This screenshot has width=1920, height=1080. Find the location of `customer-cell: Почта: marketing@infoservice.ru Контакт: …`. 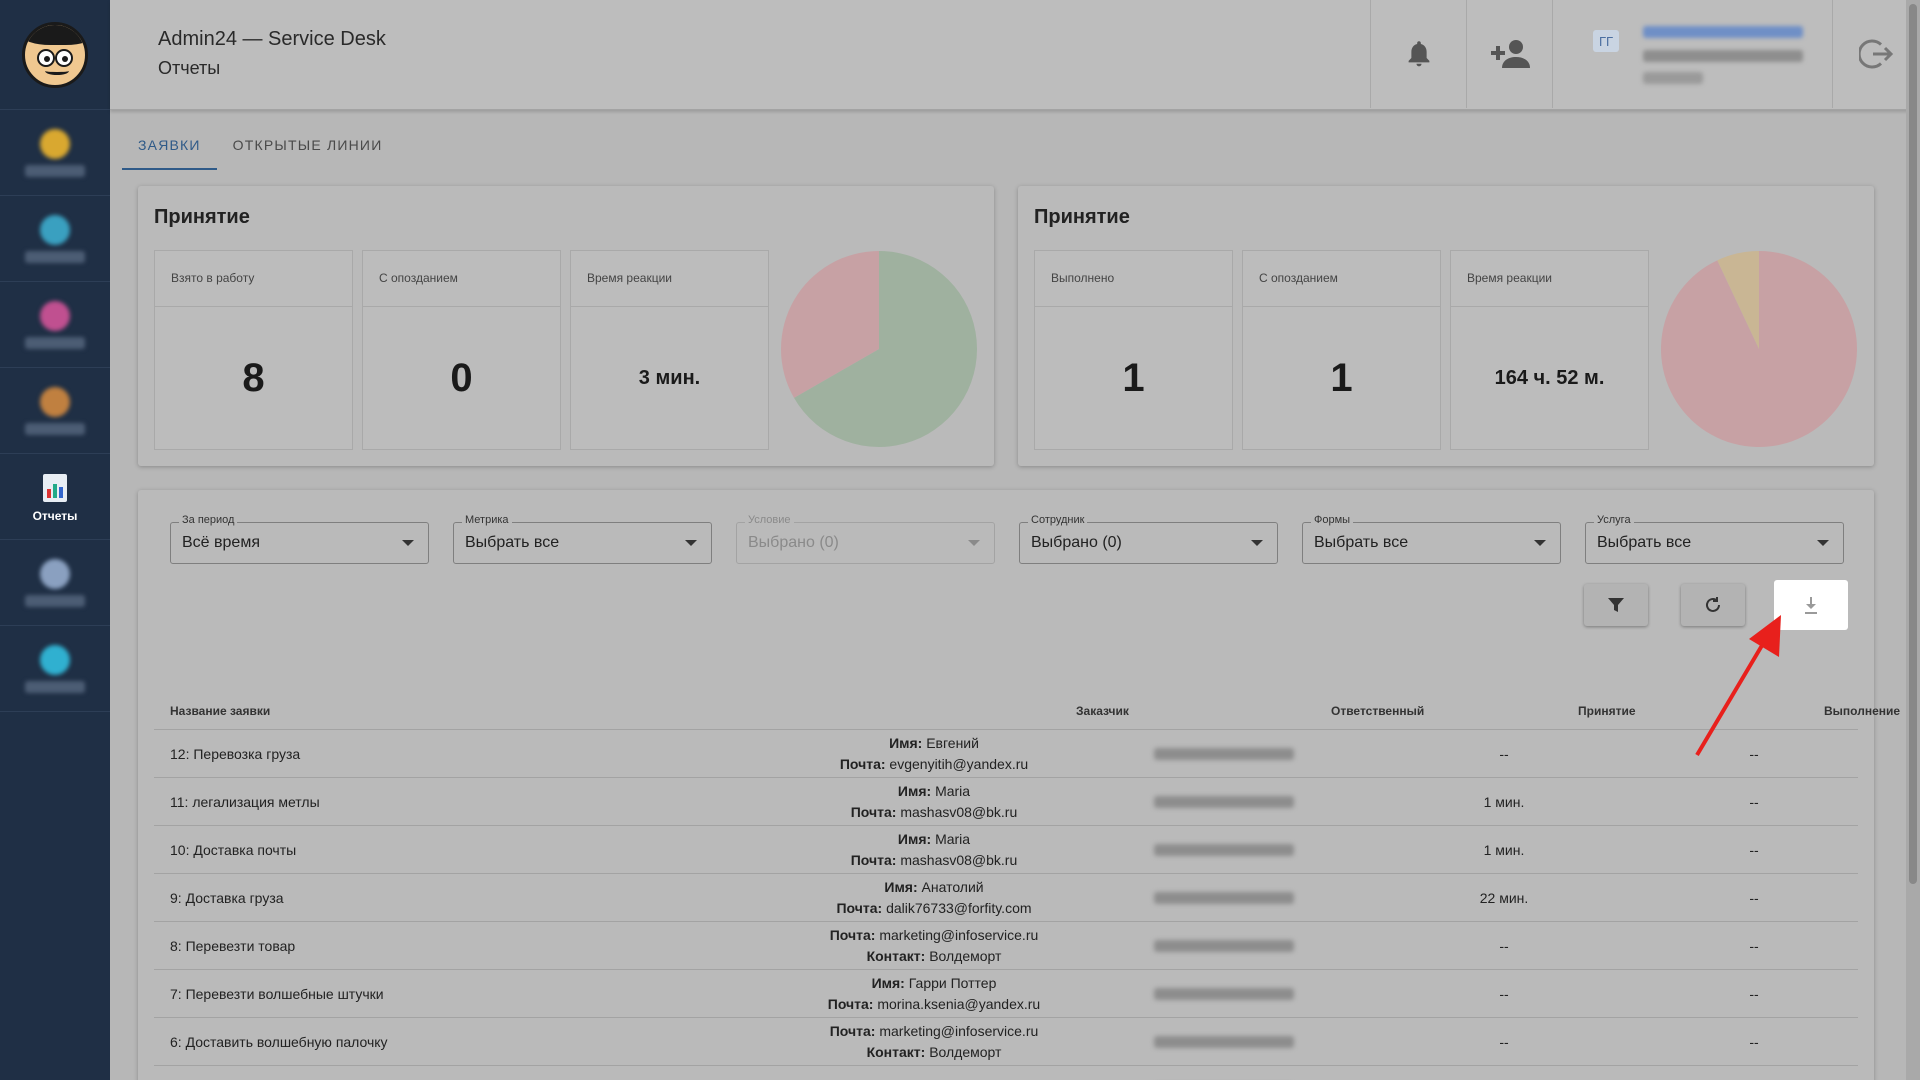

customer-cell: Почта: marketing@infoservice.ru Контакт: … is located at coordinates (934, 1042).